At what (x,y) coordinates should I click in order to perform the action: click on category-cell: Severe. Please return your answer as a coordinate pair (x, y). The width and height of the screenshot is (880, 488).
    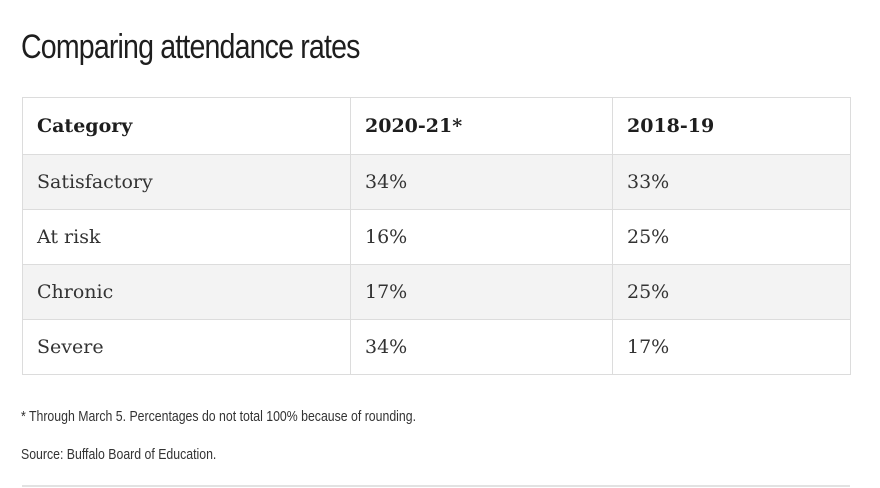
    Looking at the image, I should click on (186, 347).